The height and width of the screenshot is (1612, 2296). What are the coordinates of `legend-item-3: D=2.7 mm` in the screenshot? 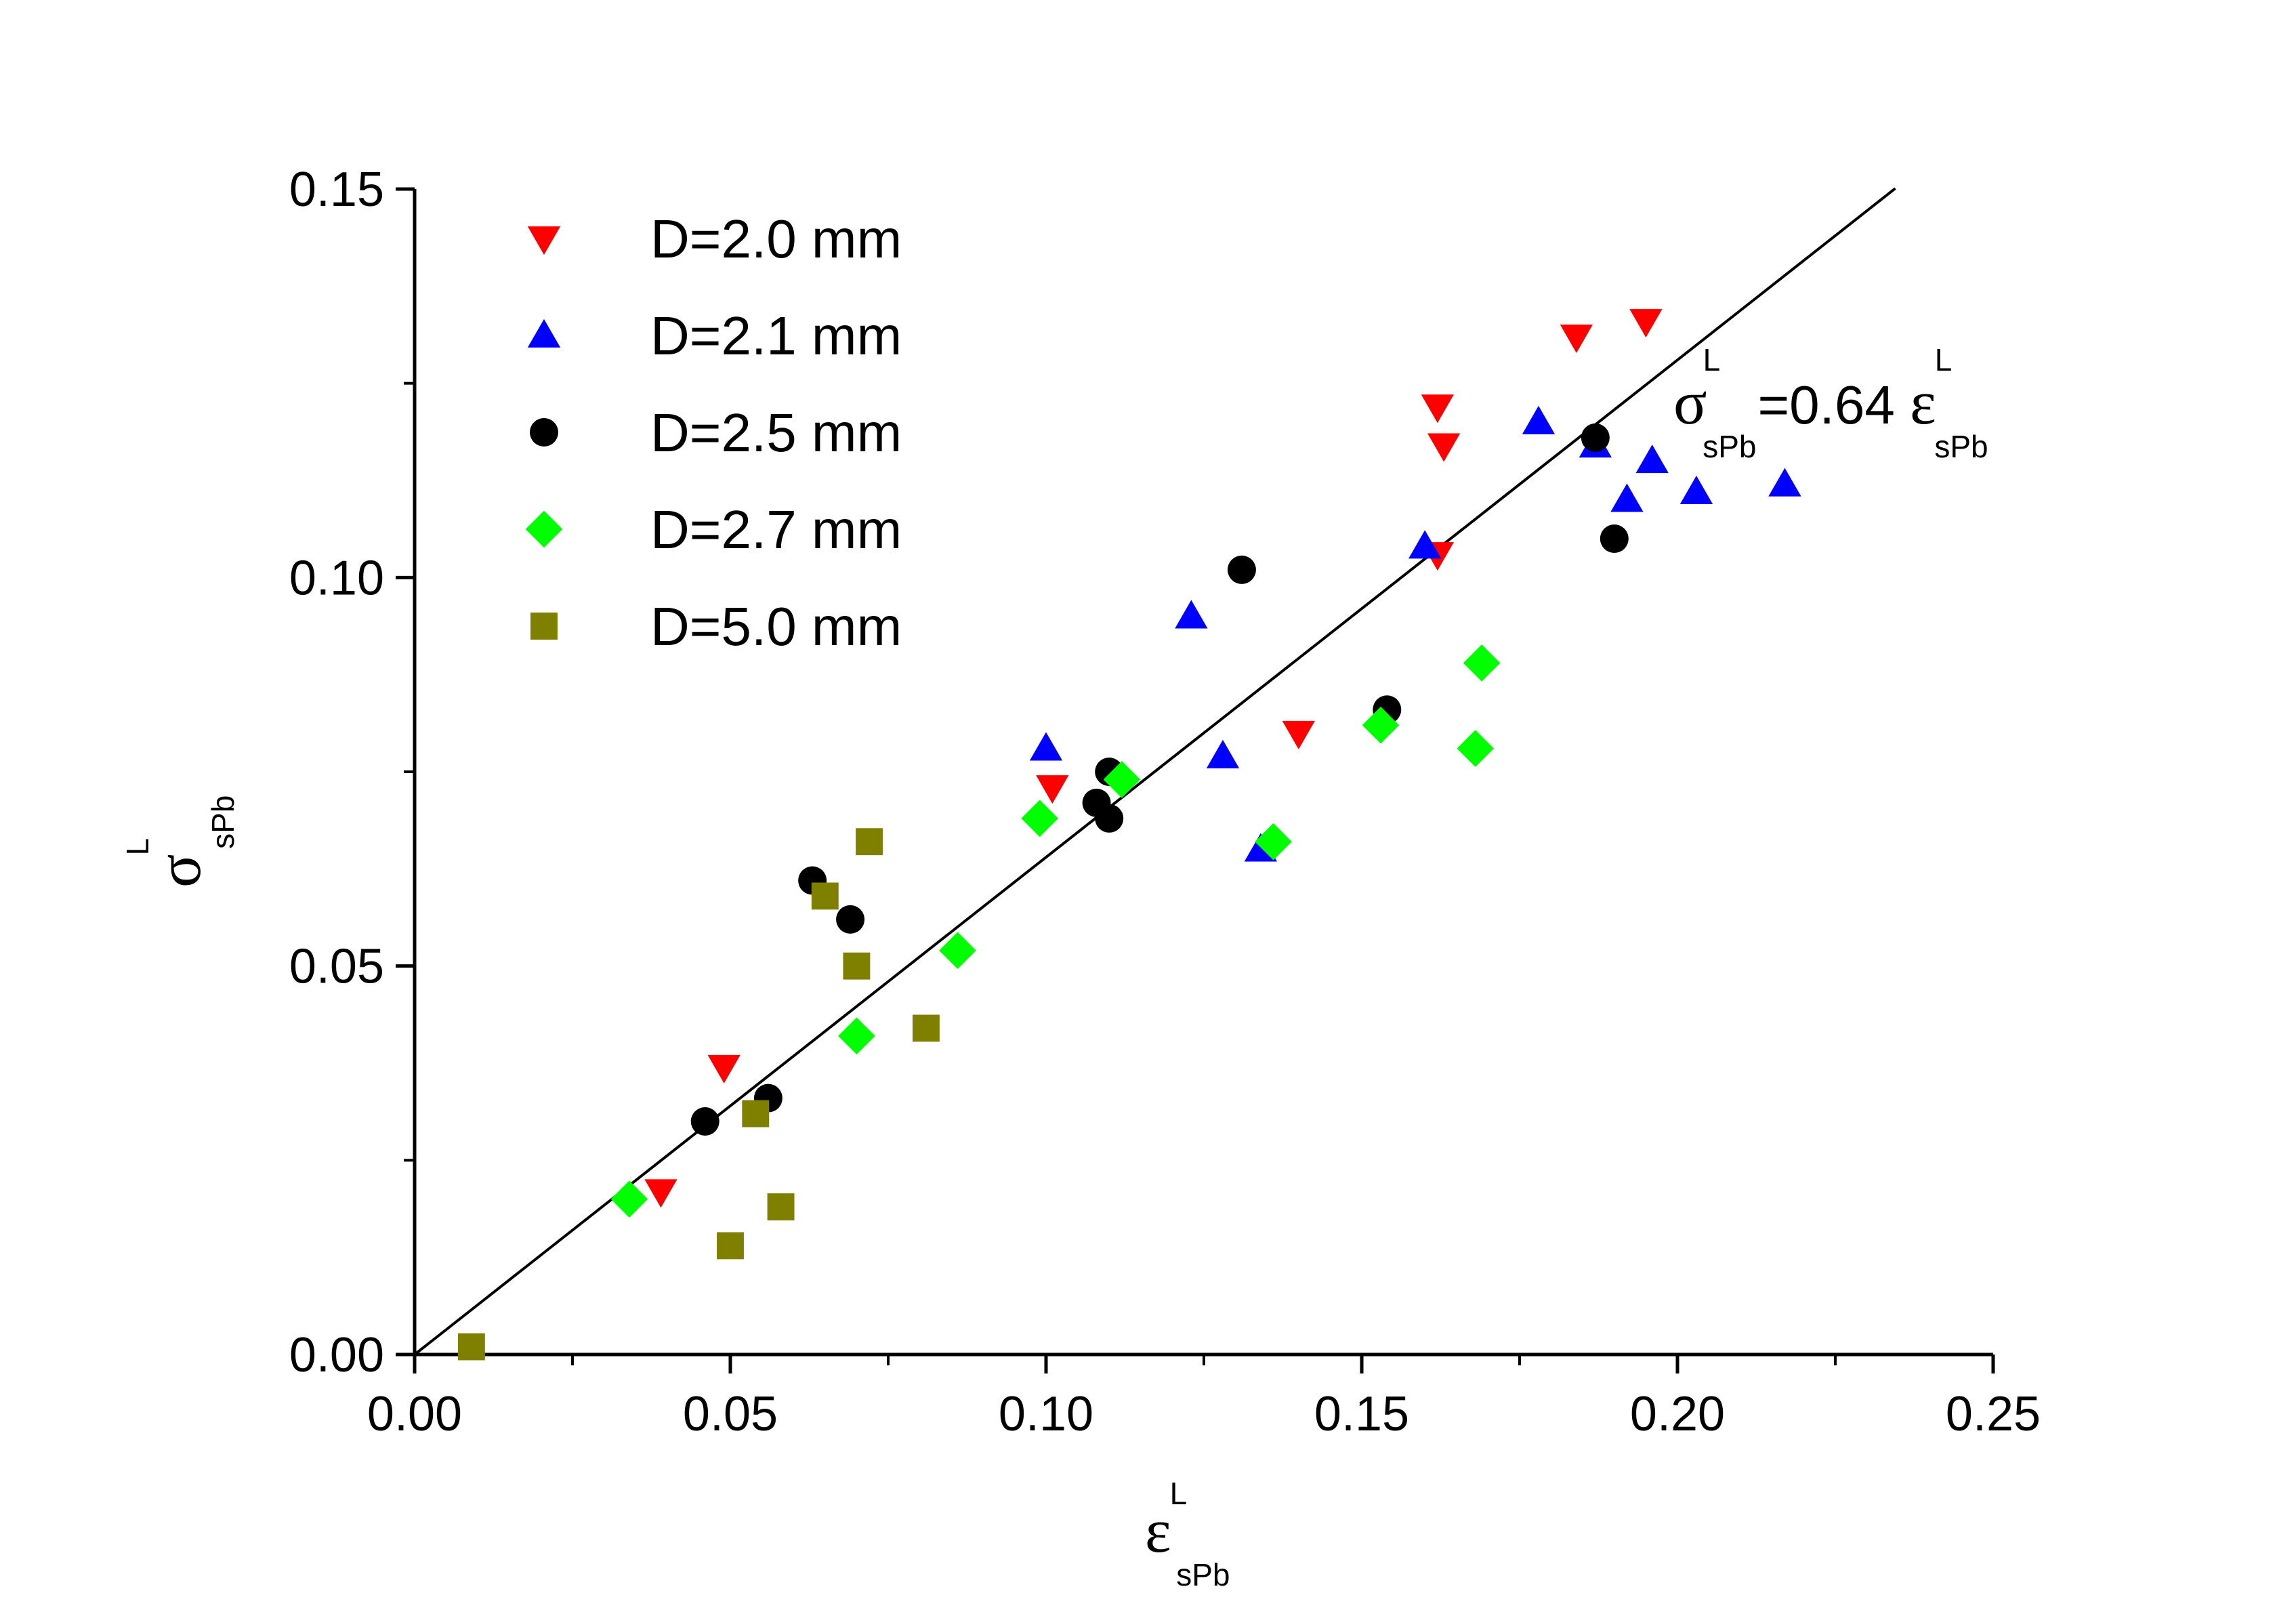 It's located at (713, 529).